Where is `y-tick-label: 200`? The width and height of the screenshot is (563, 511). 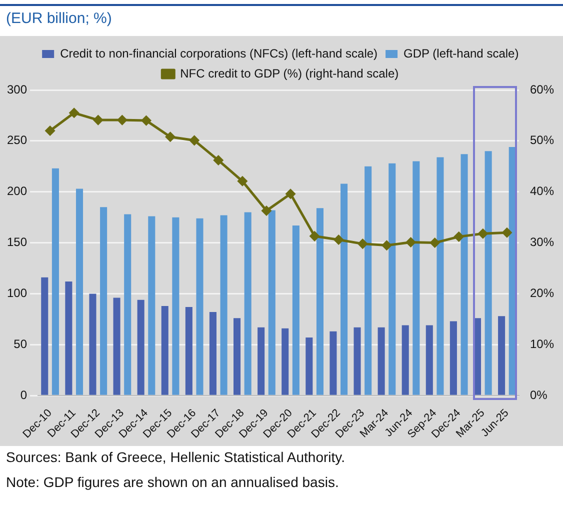
y-tick-label: 200 is located at coordinates (17, 191).